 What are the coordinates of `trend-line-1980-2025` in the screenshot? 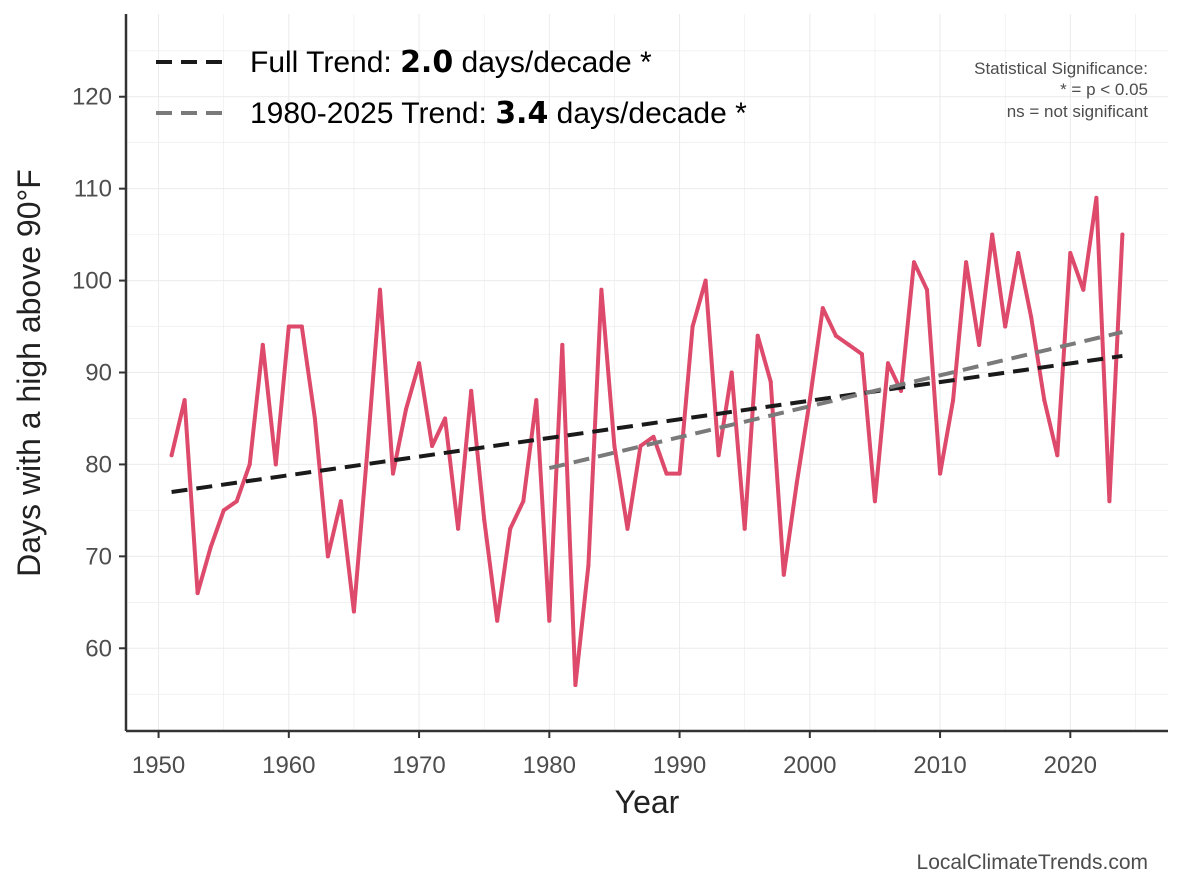 It's located at (835, 400).